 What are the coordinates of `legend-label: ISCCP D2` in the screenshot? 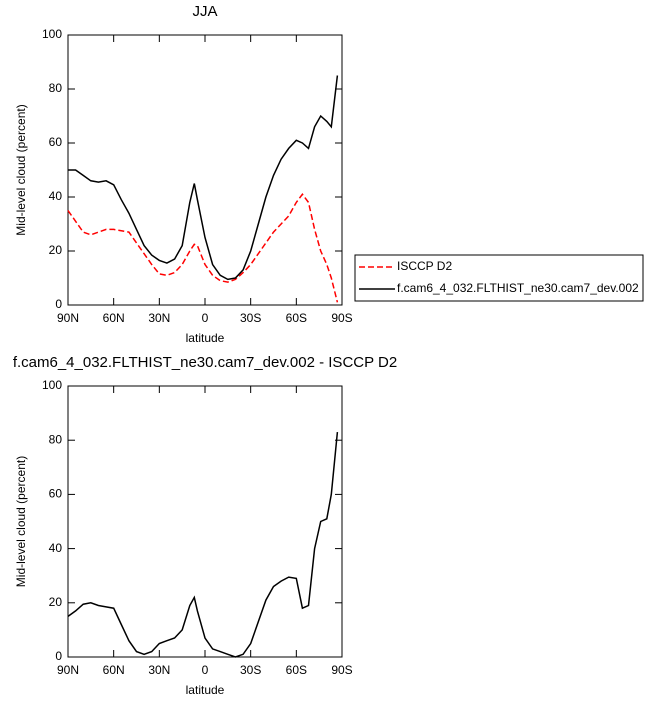 It's located at (424, 266).